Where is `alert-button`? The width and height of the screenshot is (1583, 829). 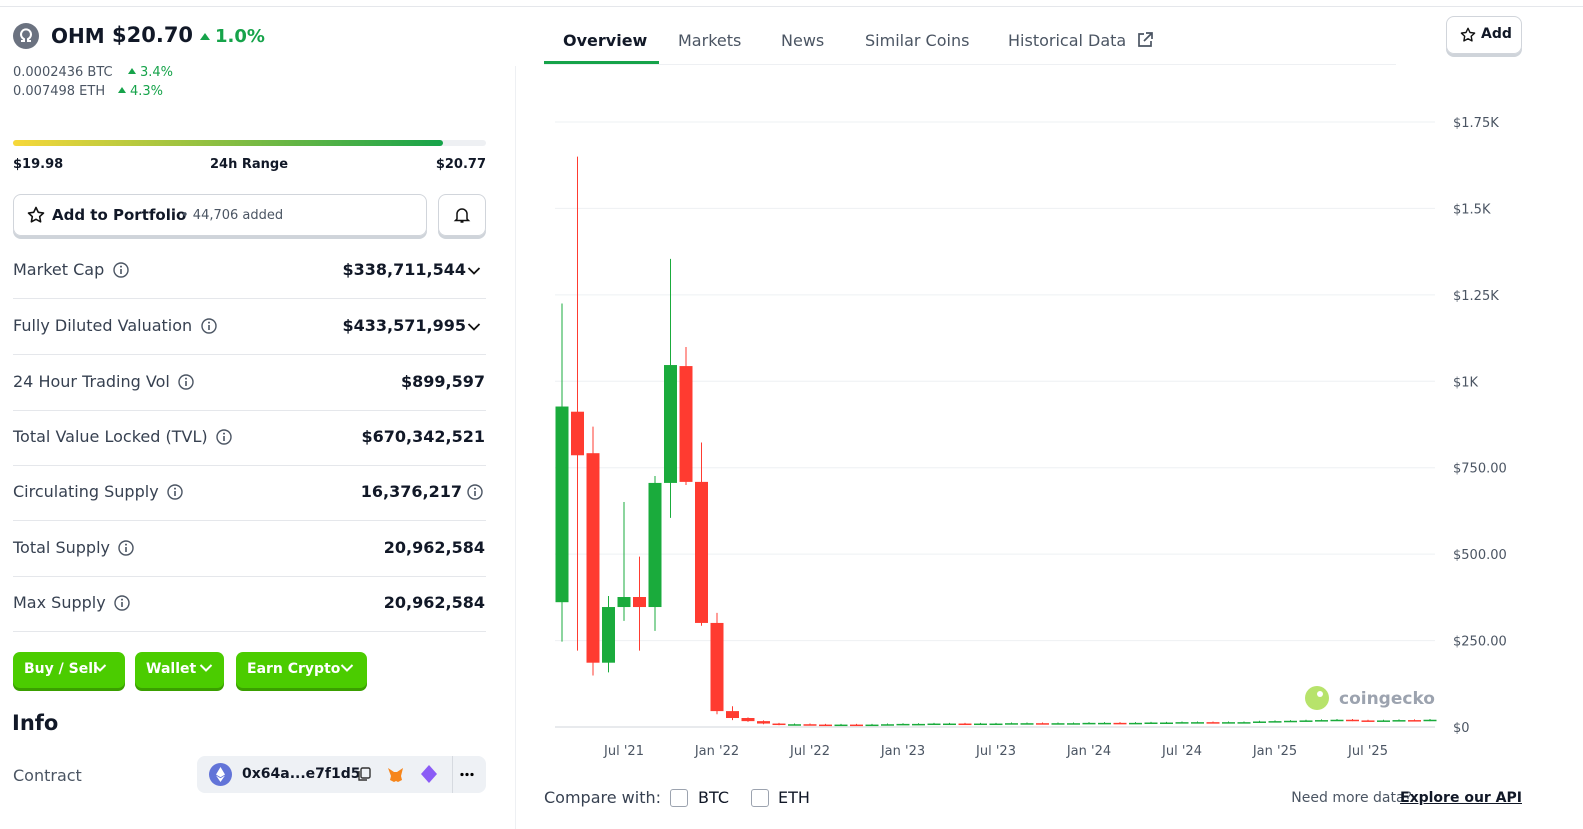
alert-button is located at coordinates (462, 215).